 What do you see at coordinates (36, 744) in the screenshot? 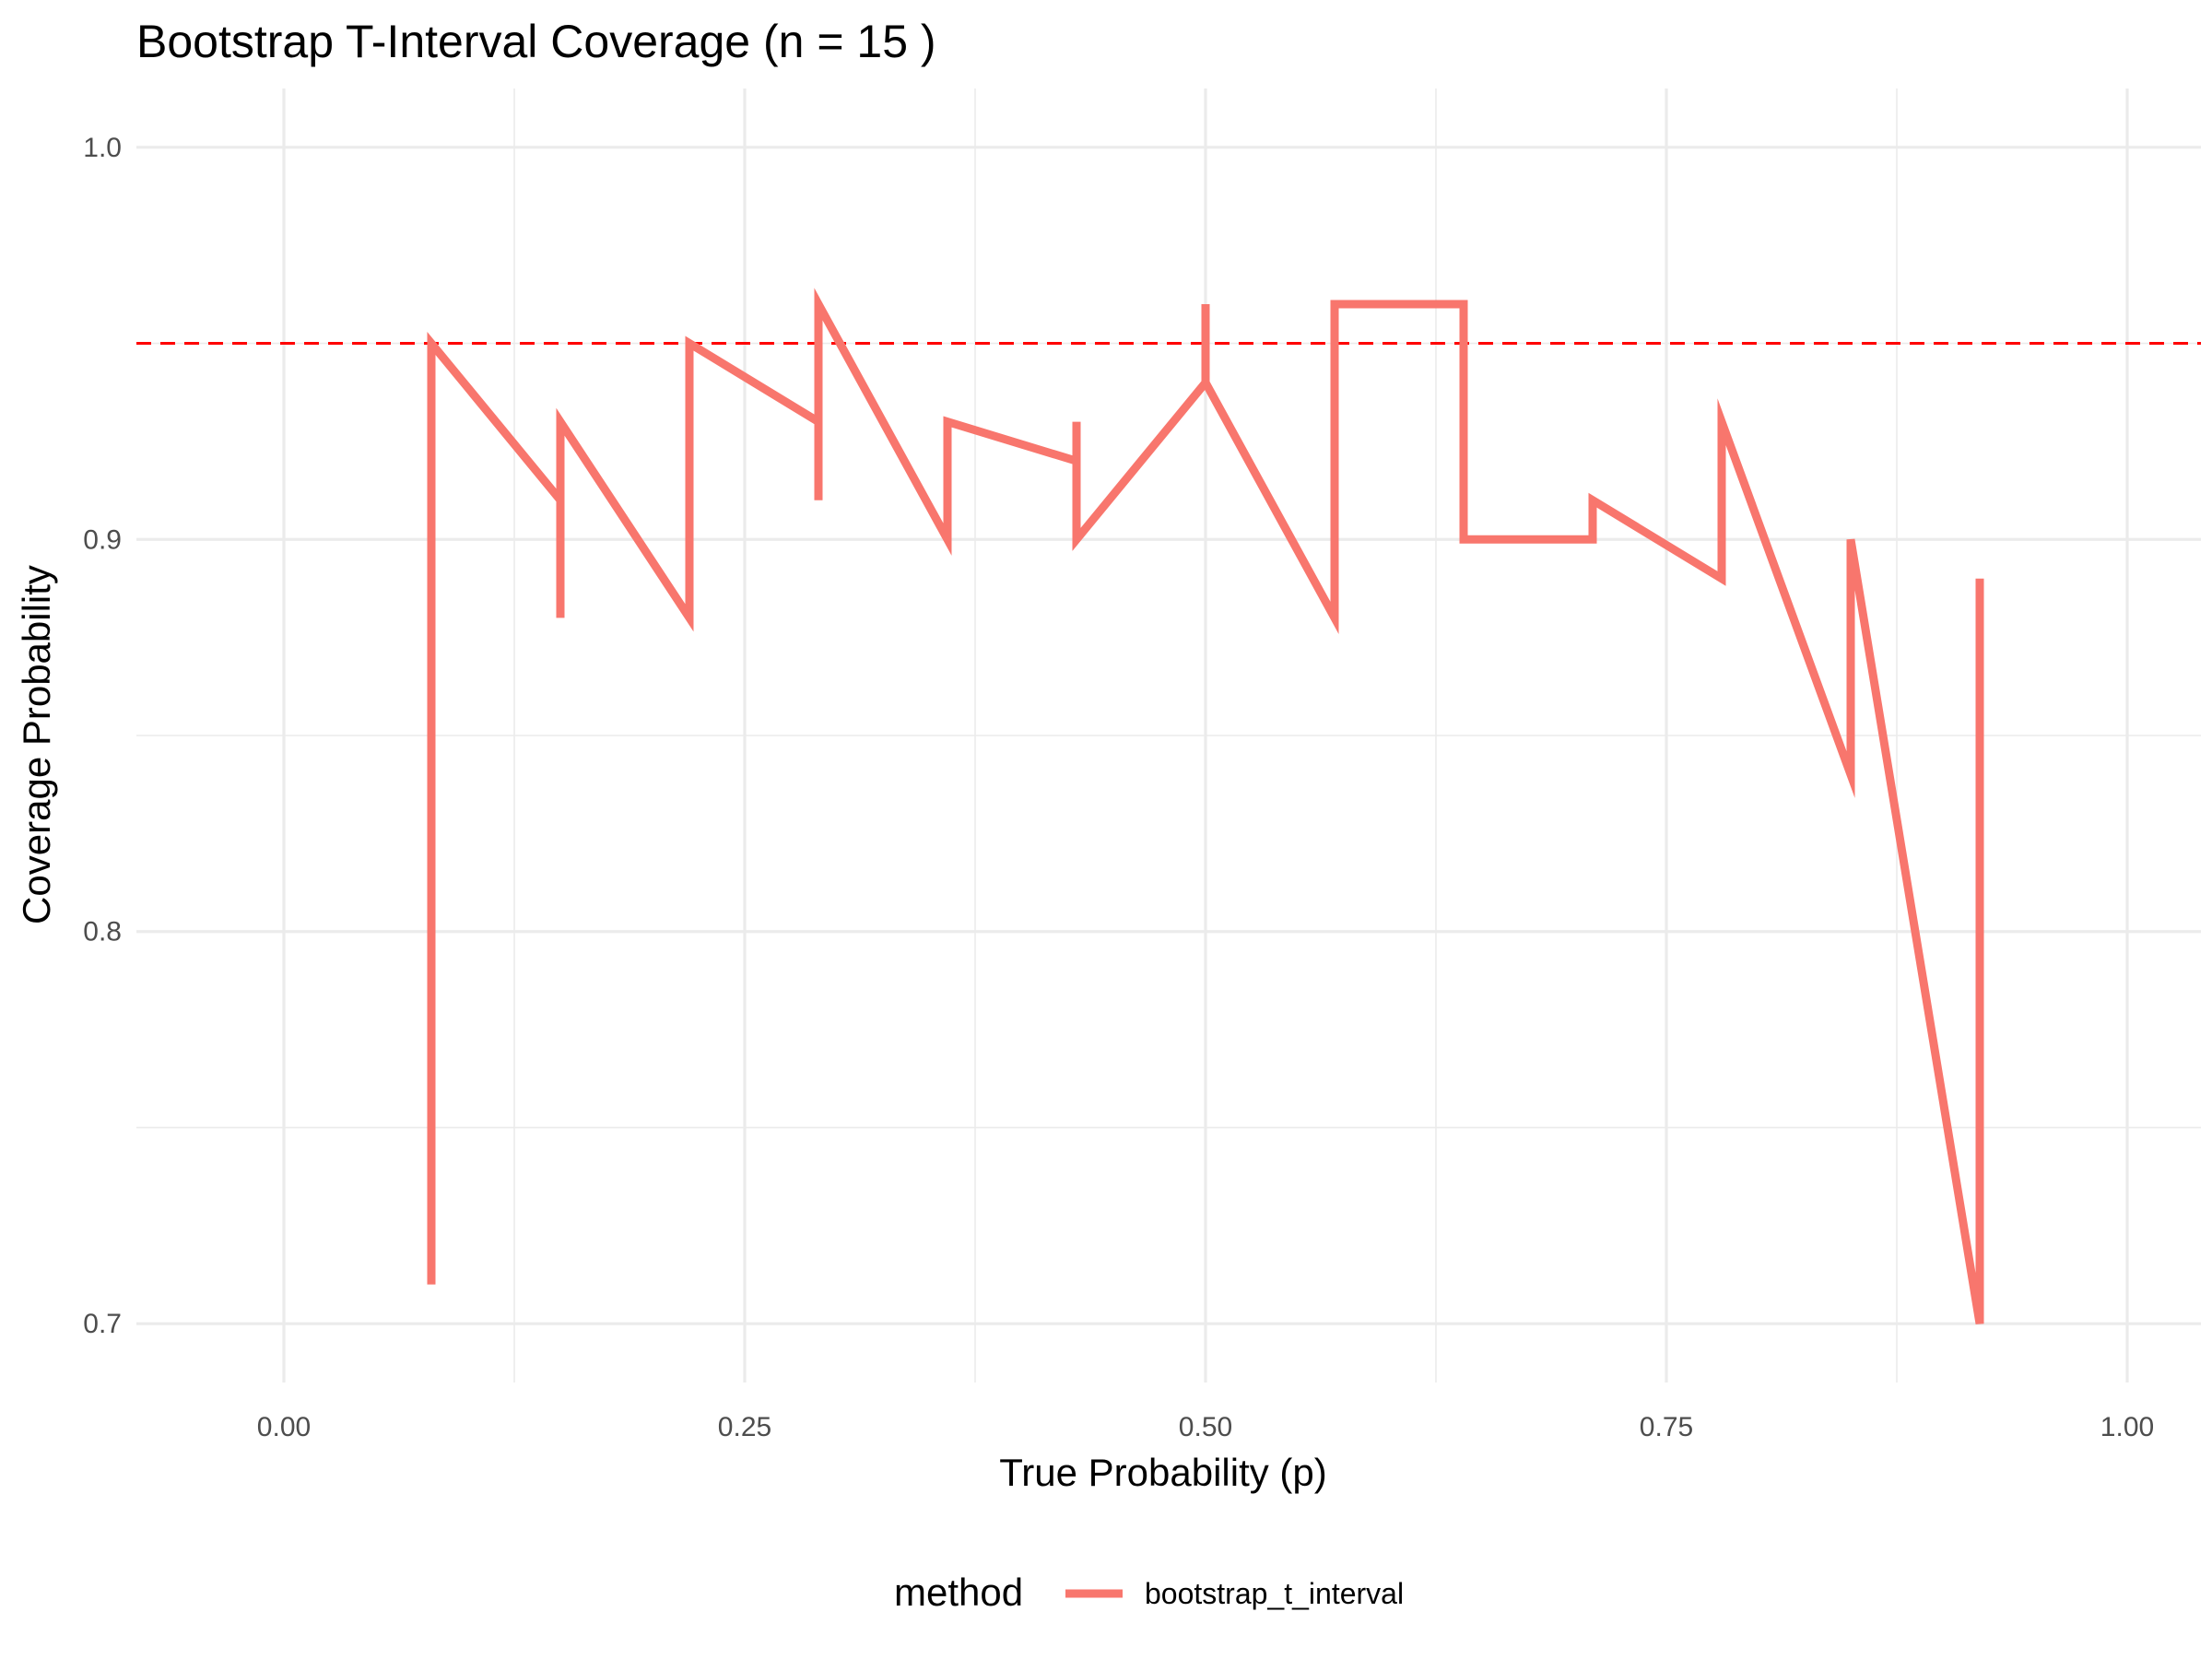
I see `y-axis-title: Coverage Probability` at bounding box center [36, 744].